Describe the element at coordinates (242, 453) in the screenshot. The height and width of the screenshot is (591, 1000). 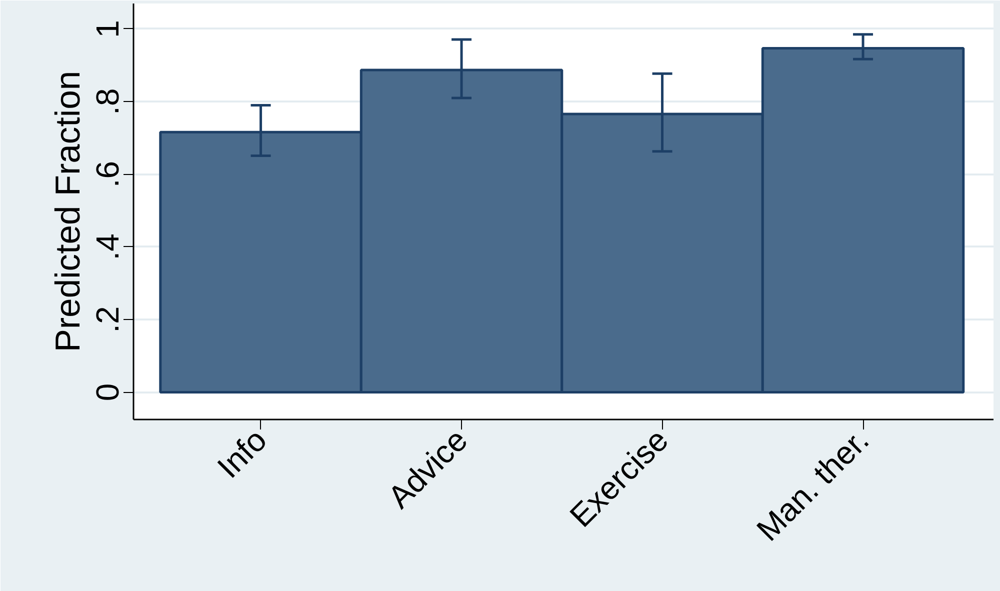
I see `x-tick-label: Info` at that location.